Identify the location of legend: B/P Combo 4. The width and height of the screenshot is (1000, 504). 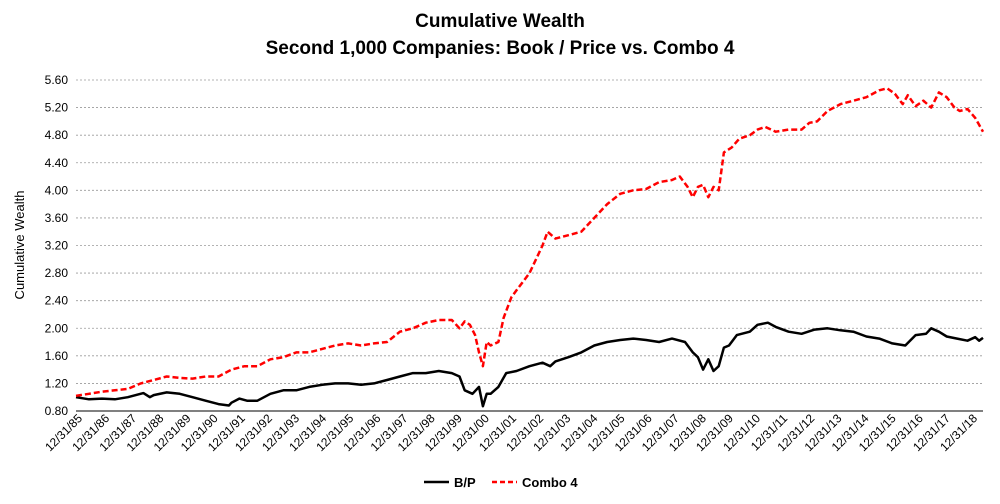
(501, 482).